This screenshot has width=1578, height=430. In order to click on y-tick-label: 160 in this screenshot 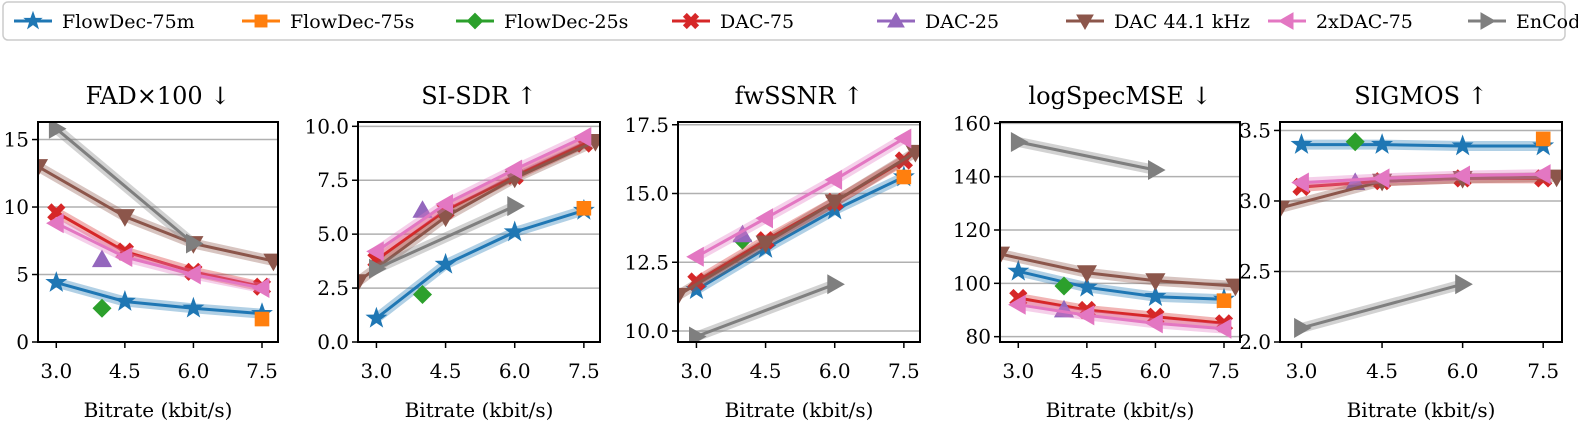, I will do `click(972, 123)`.